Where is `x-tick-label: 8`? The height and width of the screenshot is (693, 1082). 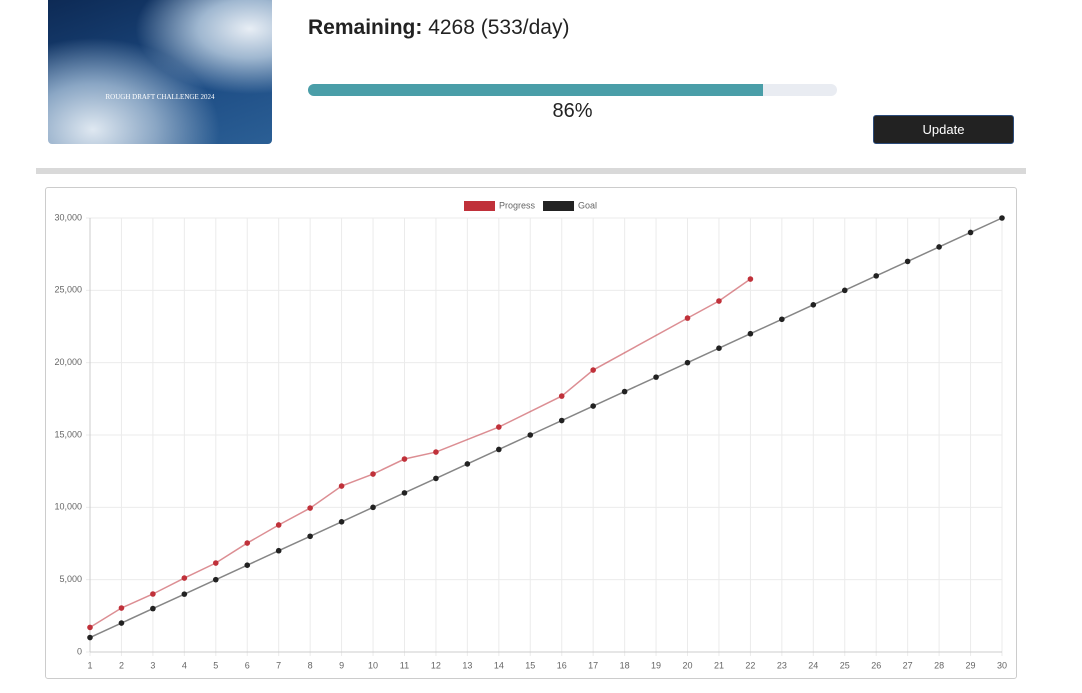 x-tick-label: 8 is located at coordinates (310, 665).